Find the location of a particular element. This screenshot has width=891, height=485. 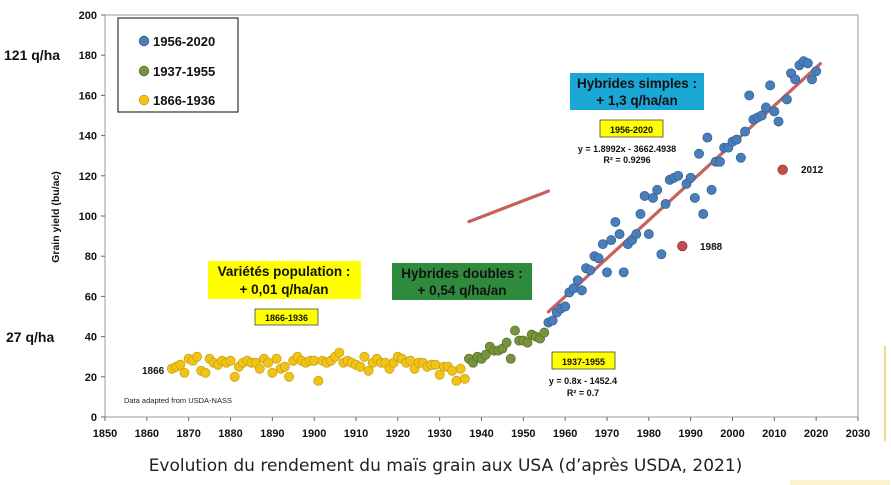

point-1956-2020-2002 is located at coordinates (740, 157).